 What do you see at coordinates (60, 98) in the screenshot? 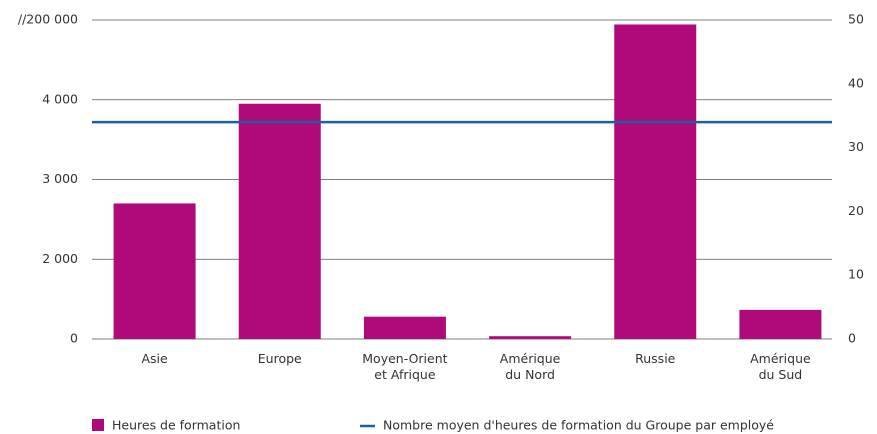
I see `y-tick-label: 4 000` at bounding box center [60, 98].